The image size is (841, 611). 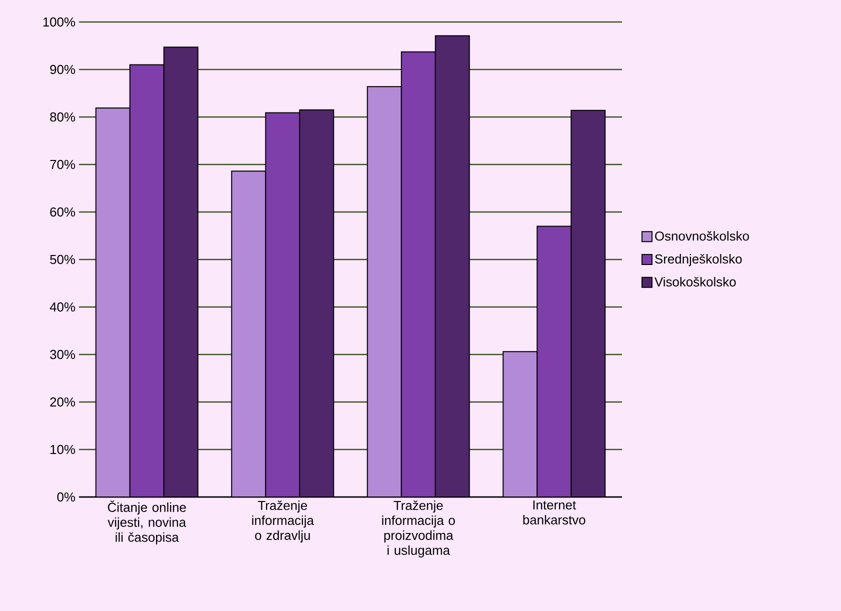 What do you see at coordinates (63, 117) in the screenshot?
I see `y-tick-label: 80%` at bounding box center [63, 117].